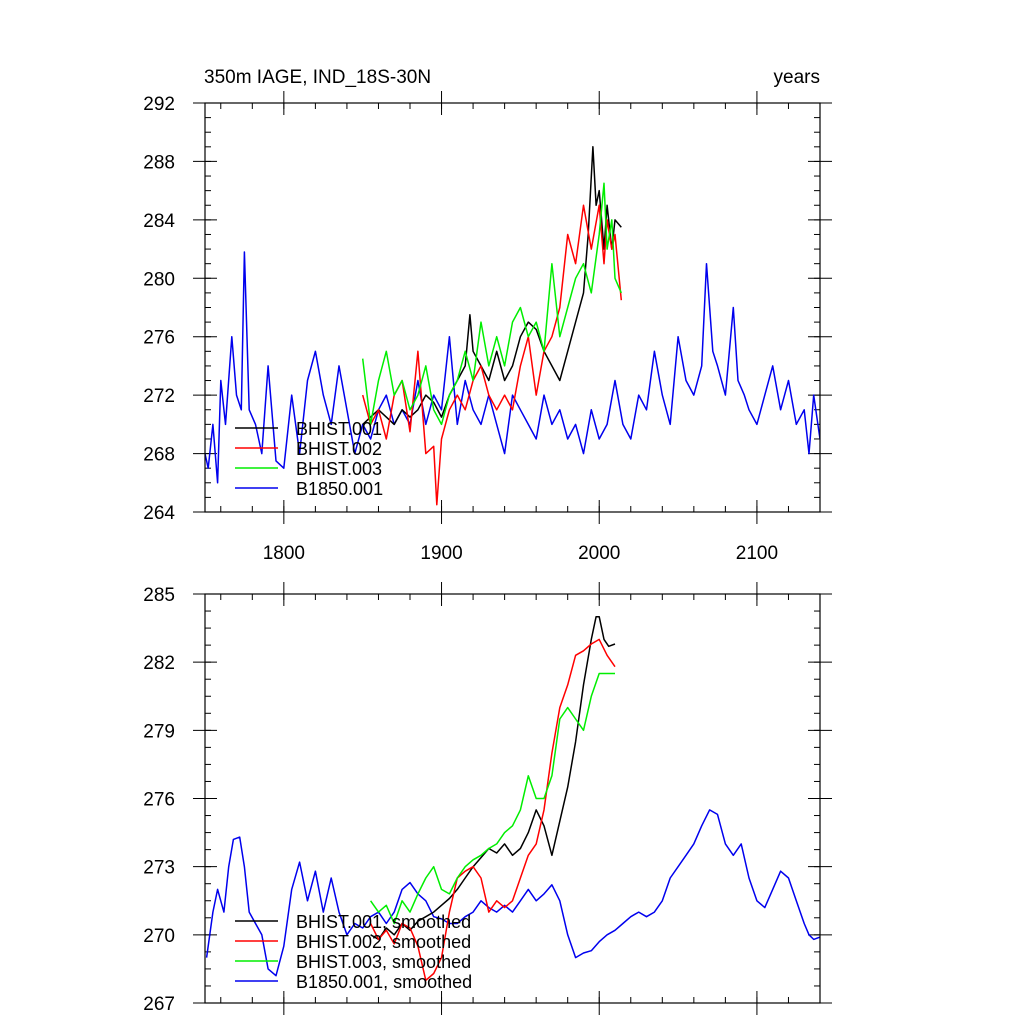 This screenshot has width=1024, height=1024. I want to click on top-title-left: 350m IAGE, IND_18S-30N, so click(317, 77).